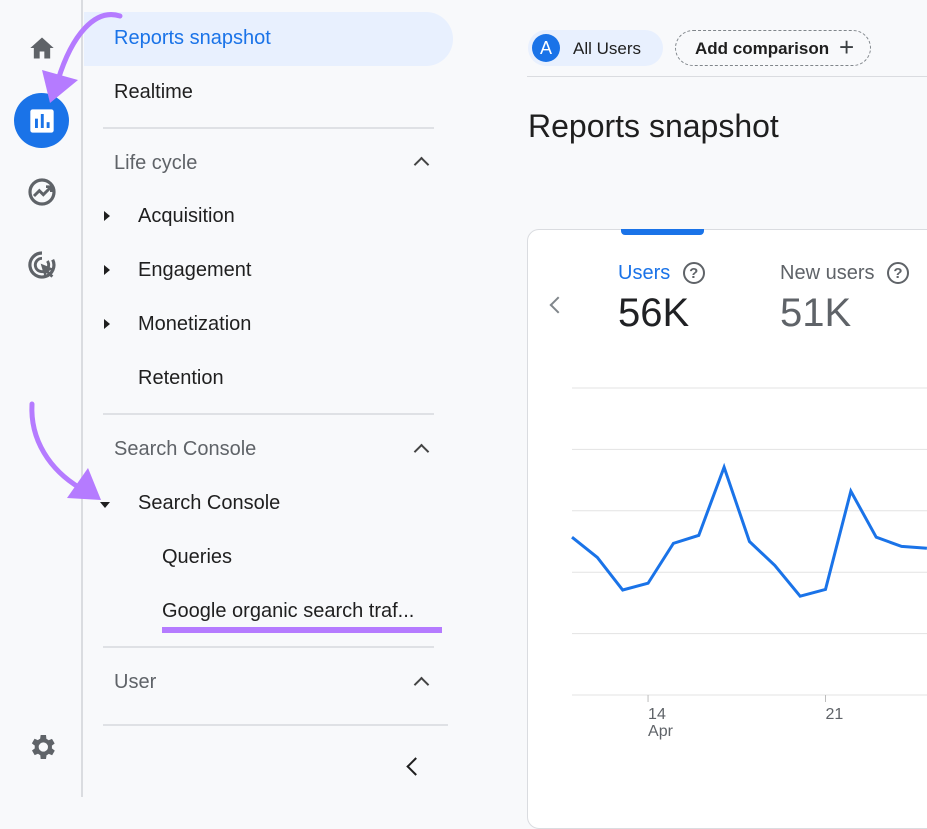  I want to click on nav-item-acquisition: Acquisition, so click(186, 216).